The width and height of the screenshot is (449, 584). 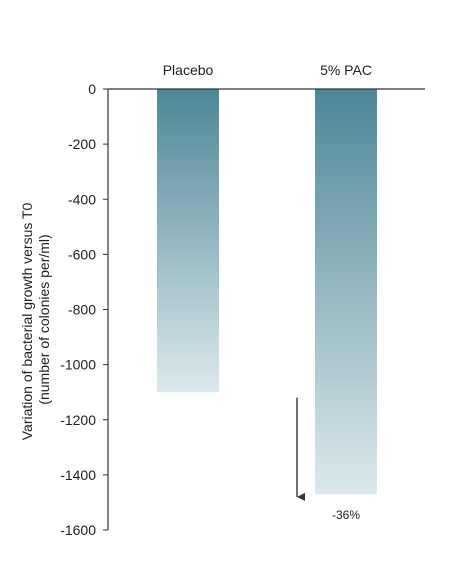 I want to click on bar-5-pac, so click(x=346, y=292).